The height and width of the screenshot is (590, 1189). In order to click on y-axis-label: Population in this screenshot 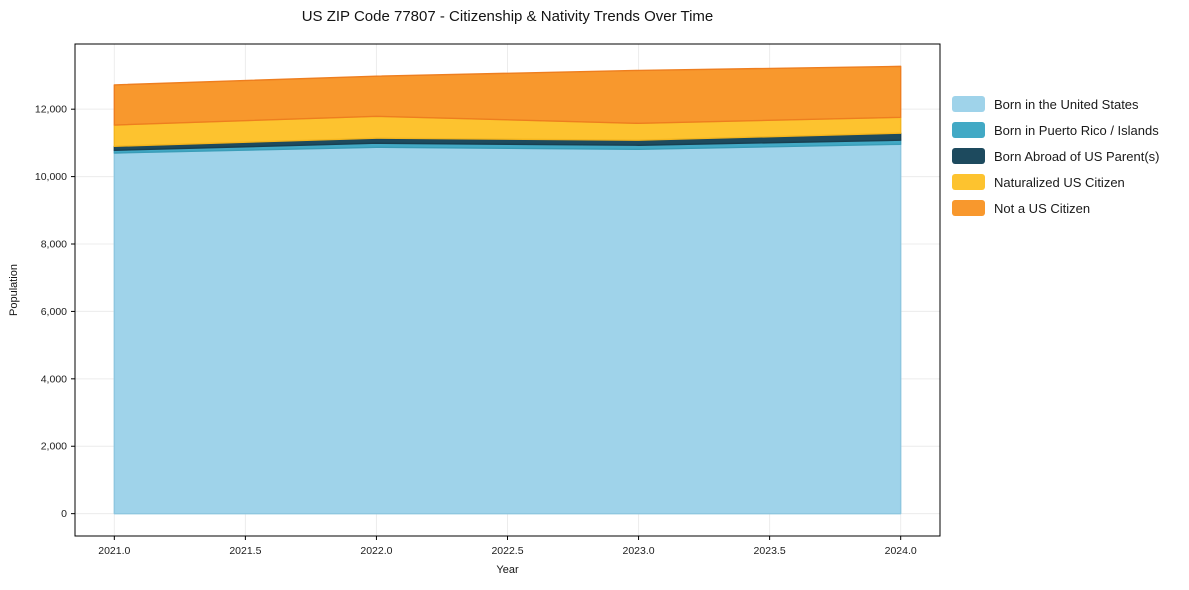, I will do `click(14, 290)`.